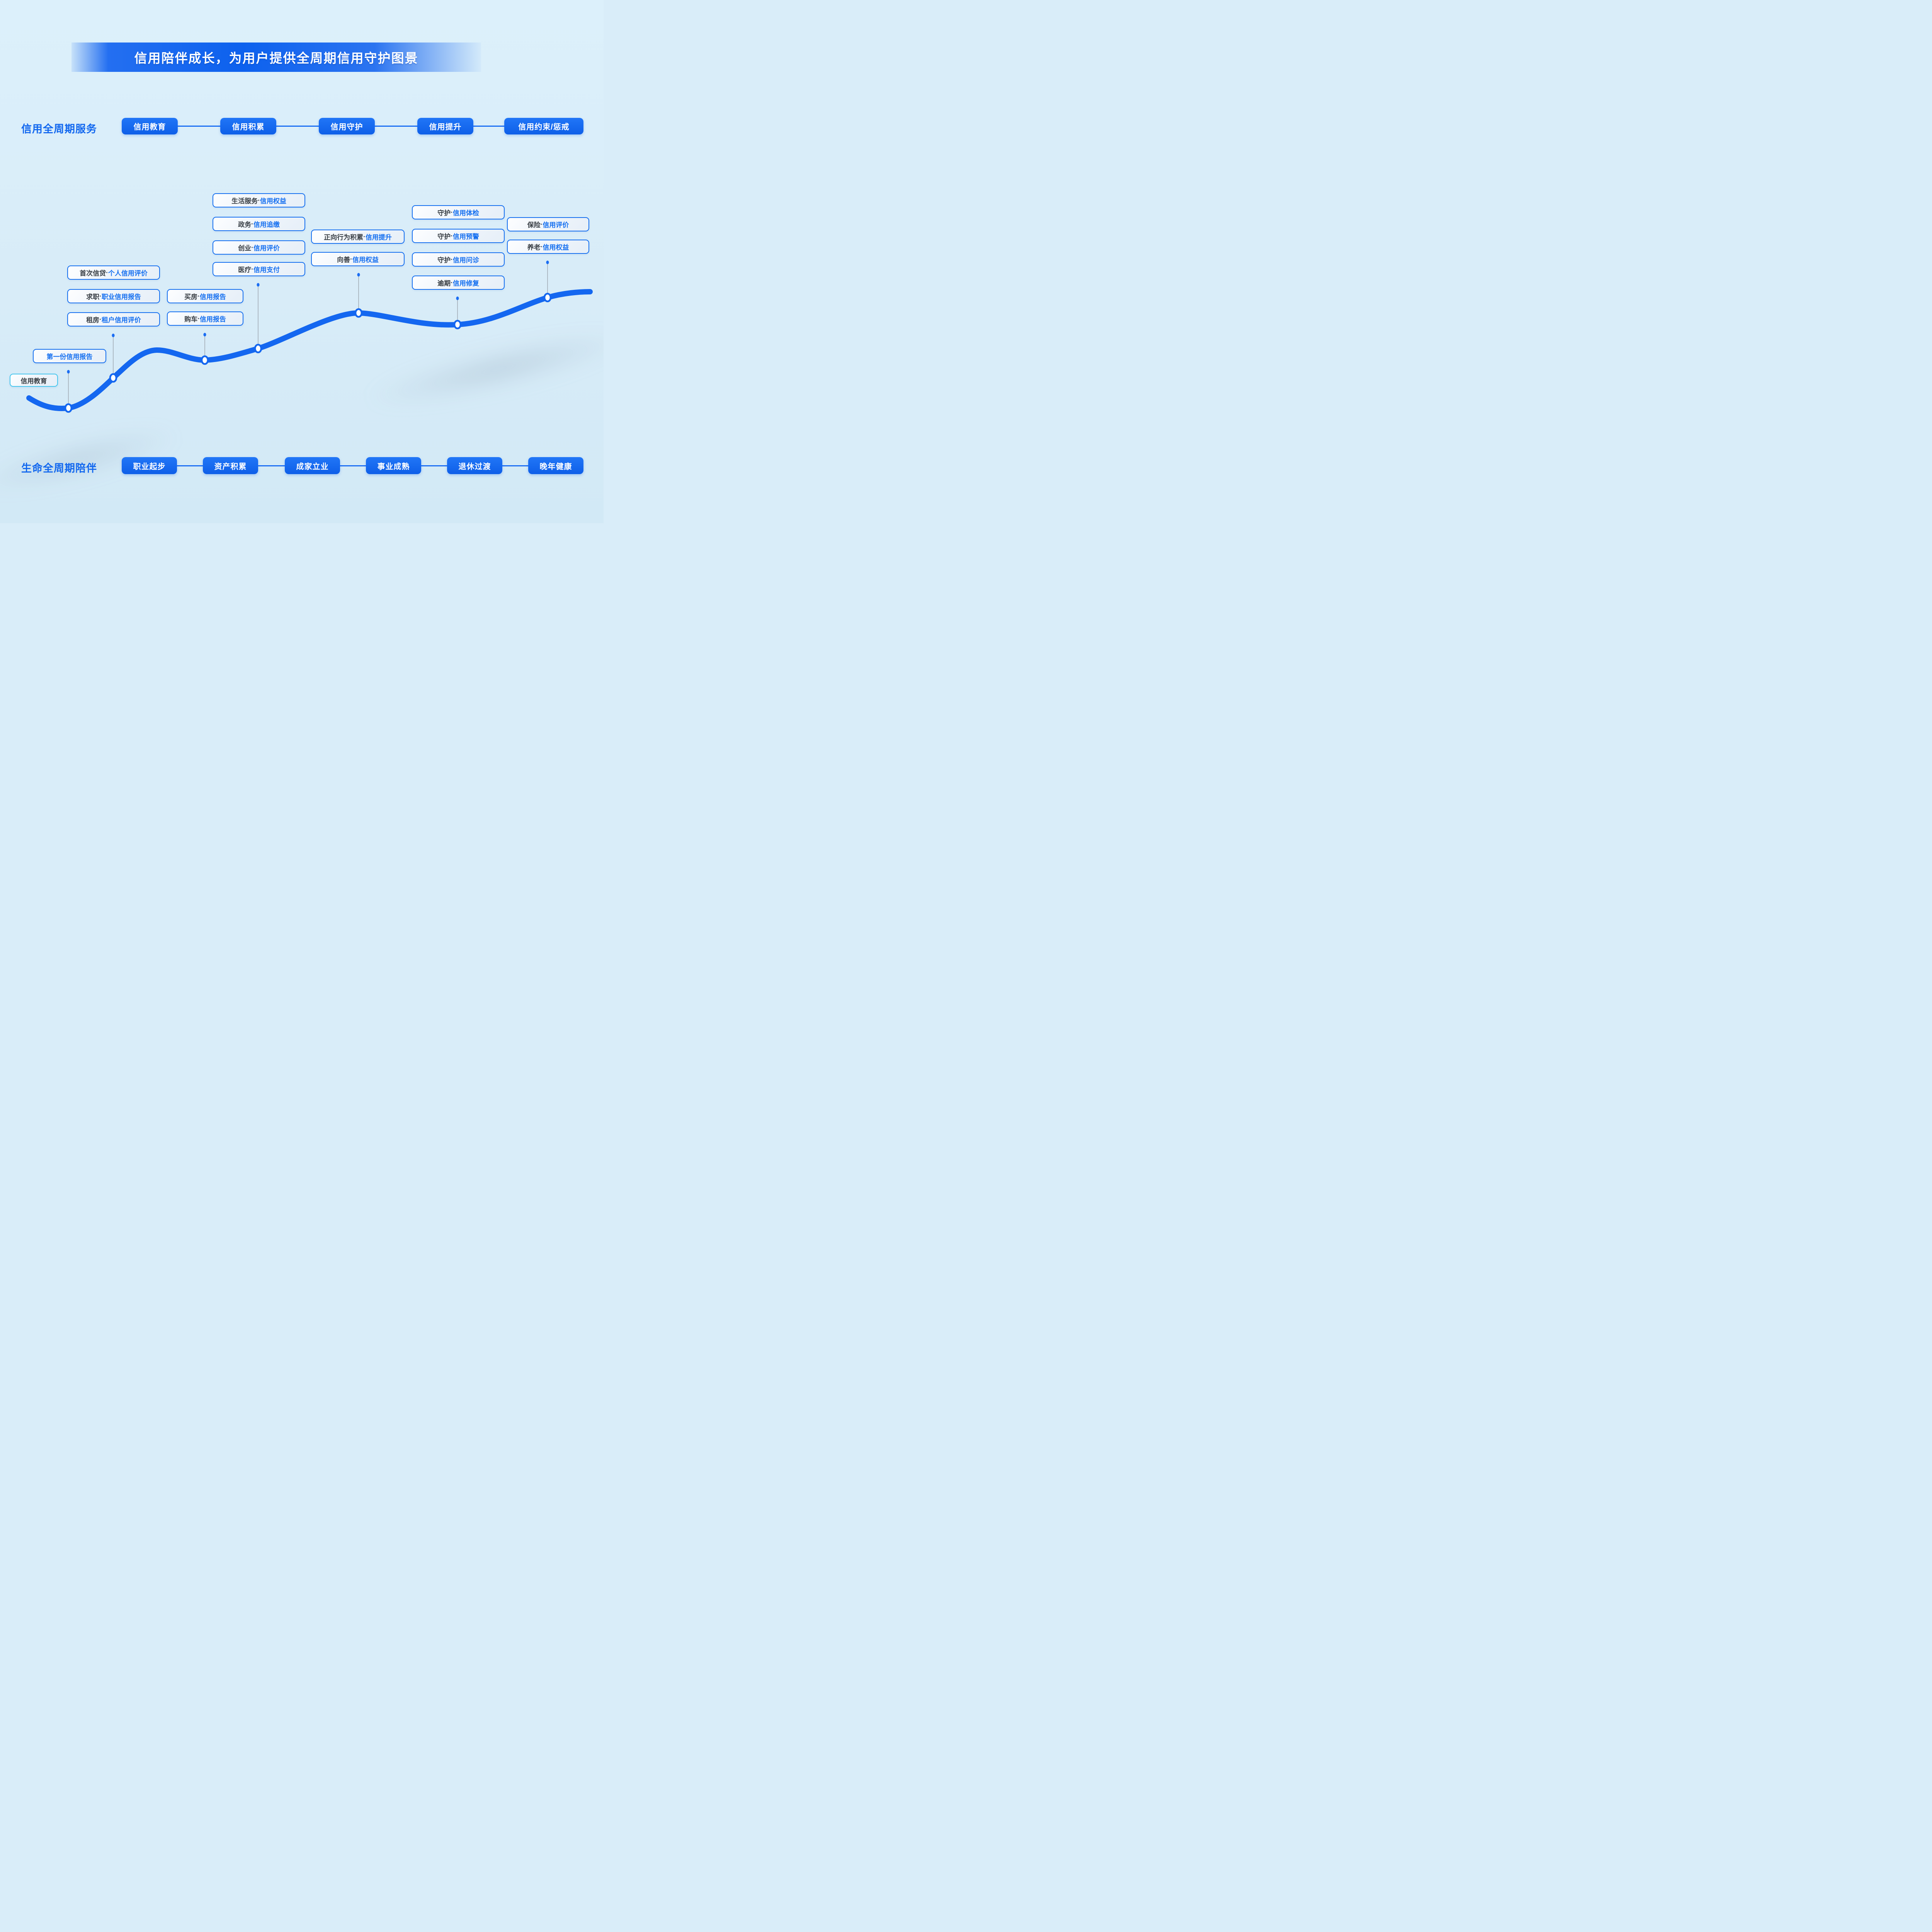  Describe the element at coordinates (259, 200) in the screenshot. I see `card-life-service: 生活服务 · 信用权益` at that location.